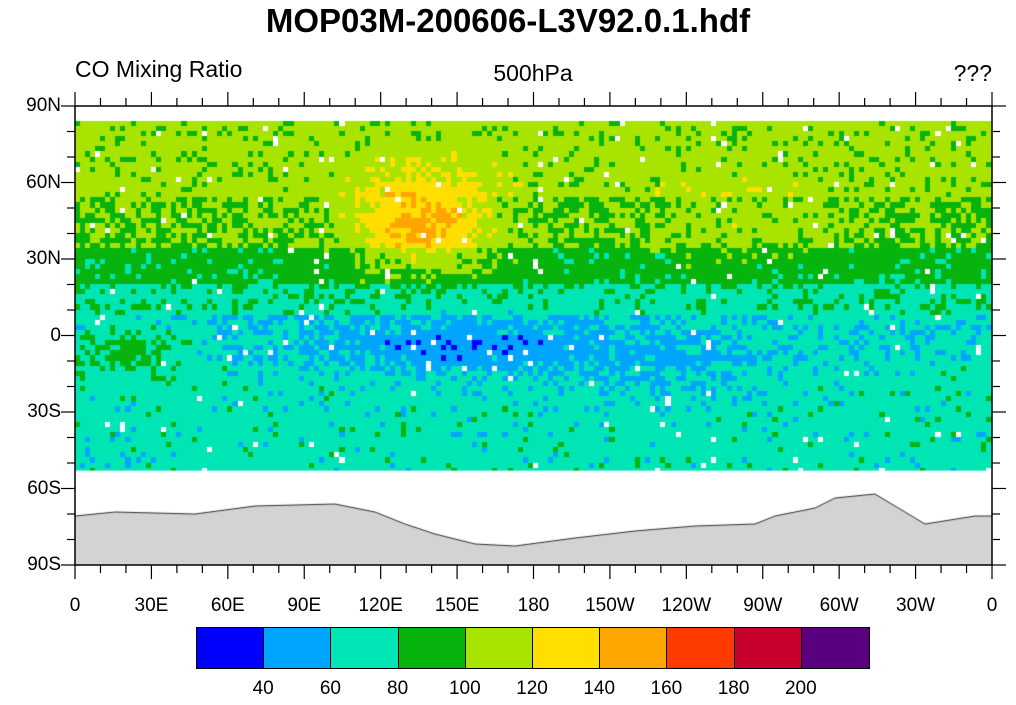  Describe the element at coordinates (972, 73) in the screenshot. I see `units-label: ???` at that location.